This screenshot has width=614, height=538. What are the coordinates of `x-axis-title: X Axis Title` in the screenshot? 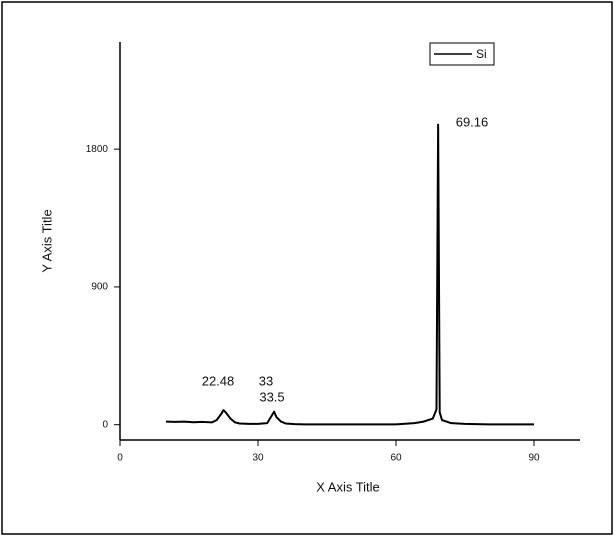 It's located at (348, 486).